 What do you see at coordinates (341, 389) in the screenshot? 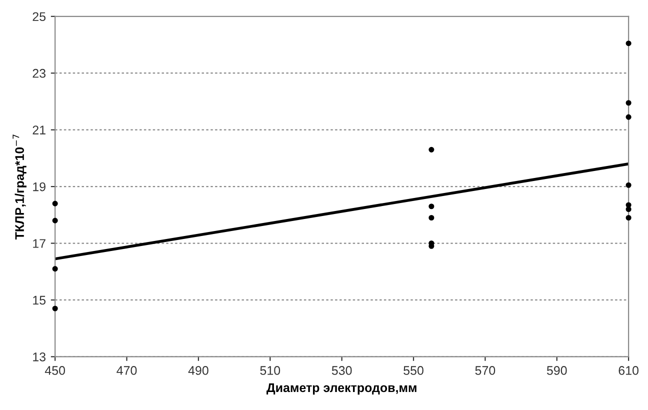
I see `x-axis-title: Диаметр электродов,мм` at bounding box center [341, 389].